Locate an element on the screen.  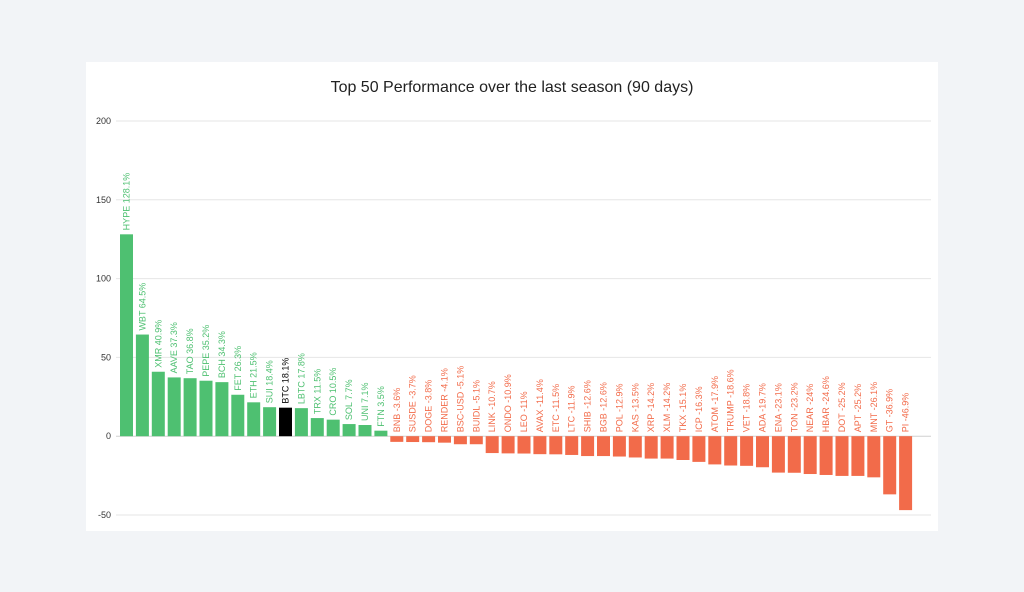
bar-bnb is located at coordinates (397, 439).